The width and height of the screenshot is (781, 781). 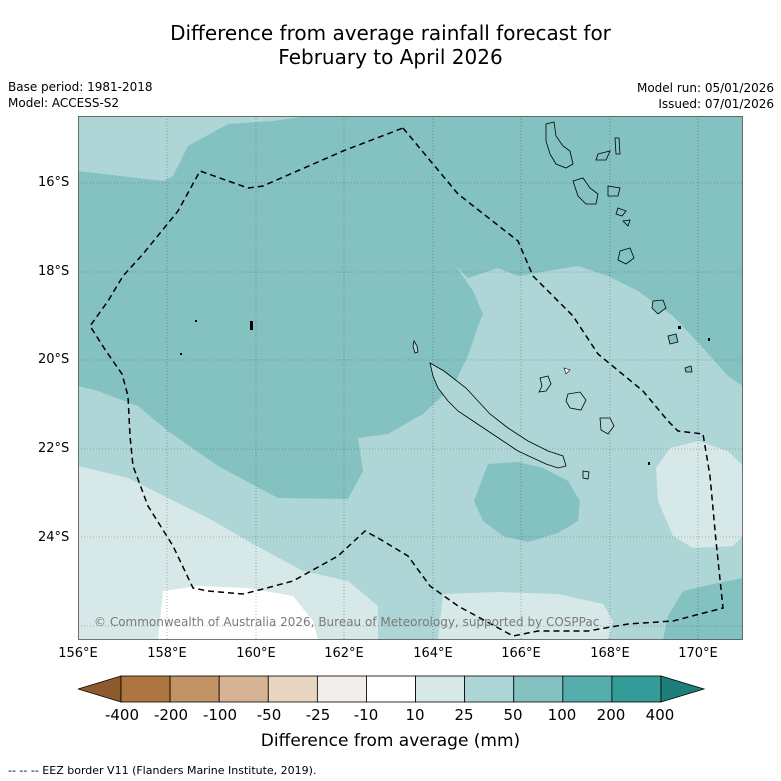 I want to click on colorbar-above-max-triangle, so click(x=683, y=689).